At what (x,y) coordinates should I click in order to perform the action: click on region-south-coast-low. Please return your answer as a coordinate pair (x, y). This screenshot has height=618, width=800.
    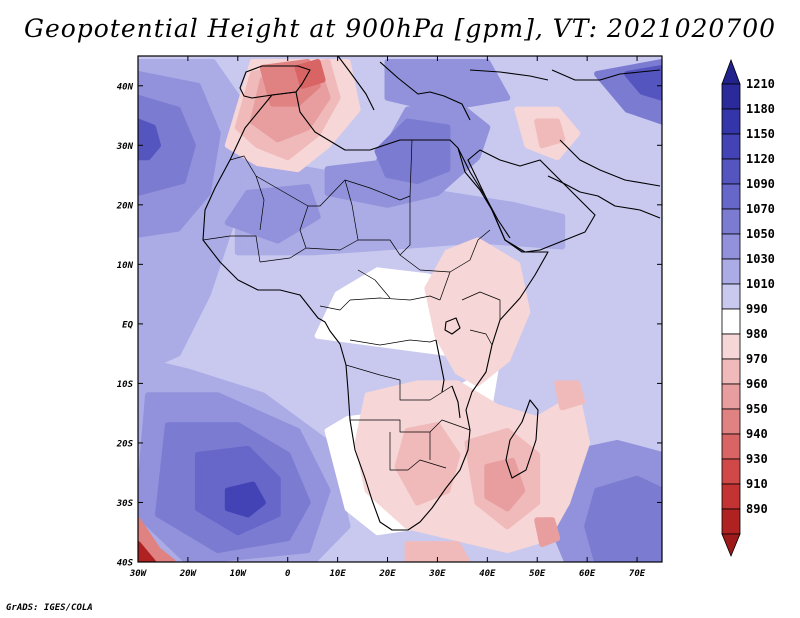
    Looking at the image, I should click on (547, 532).